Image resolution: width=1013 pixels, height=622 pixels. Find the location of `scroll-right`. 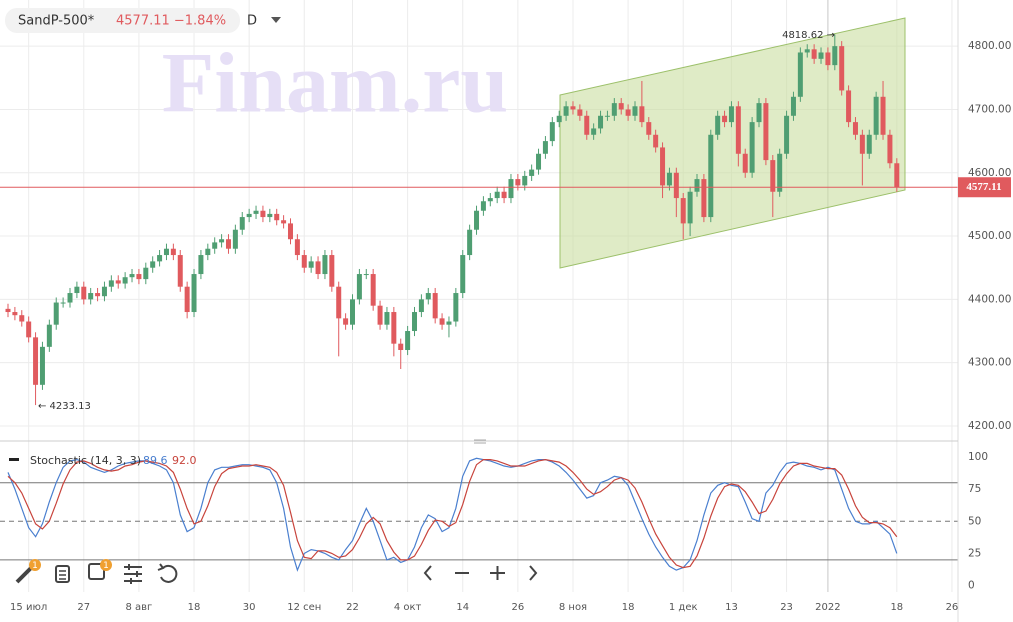

scroll-right is located at coordinates (533, 573).